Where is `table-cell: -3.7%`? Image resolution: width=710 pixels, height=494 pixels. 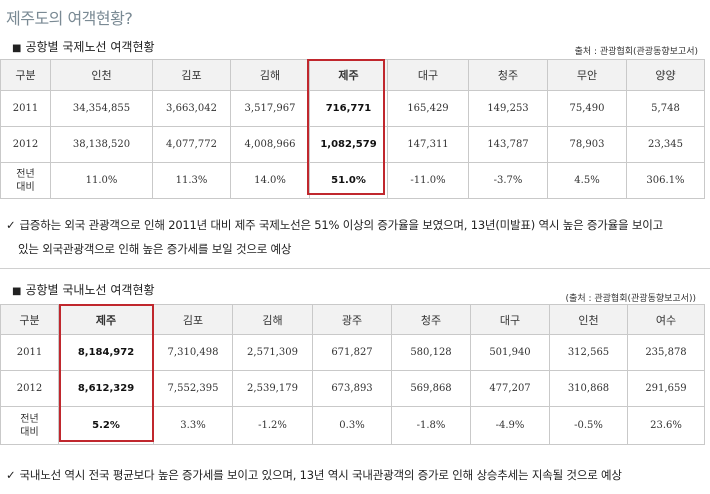 table-cell: -3.7% is located at coordinates (508, 180).